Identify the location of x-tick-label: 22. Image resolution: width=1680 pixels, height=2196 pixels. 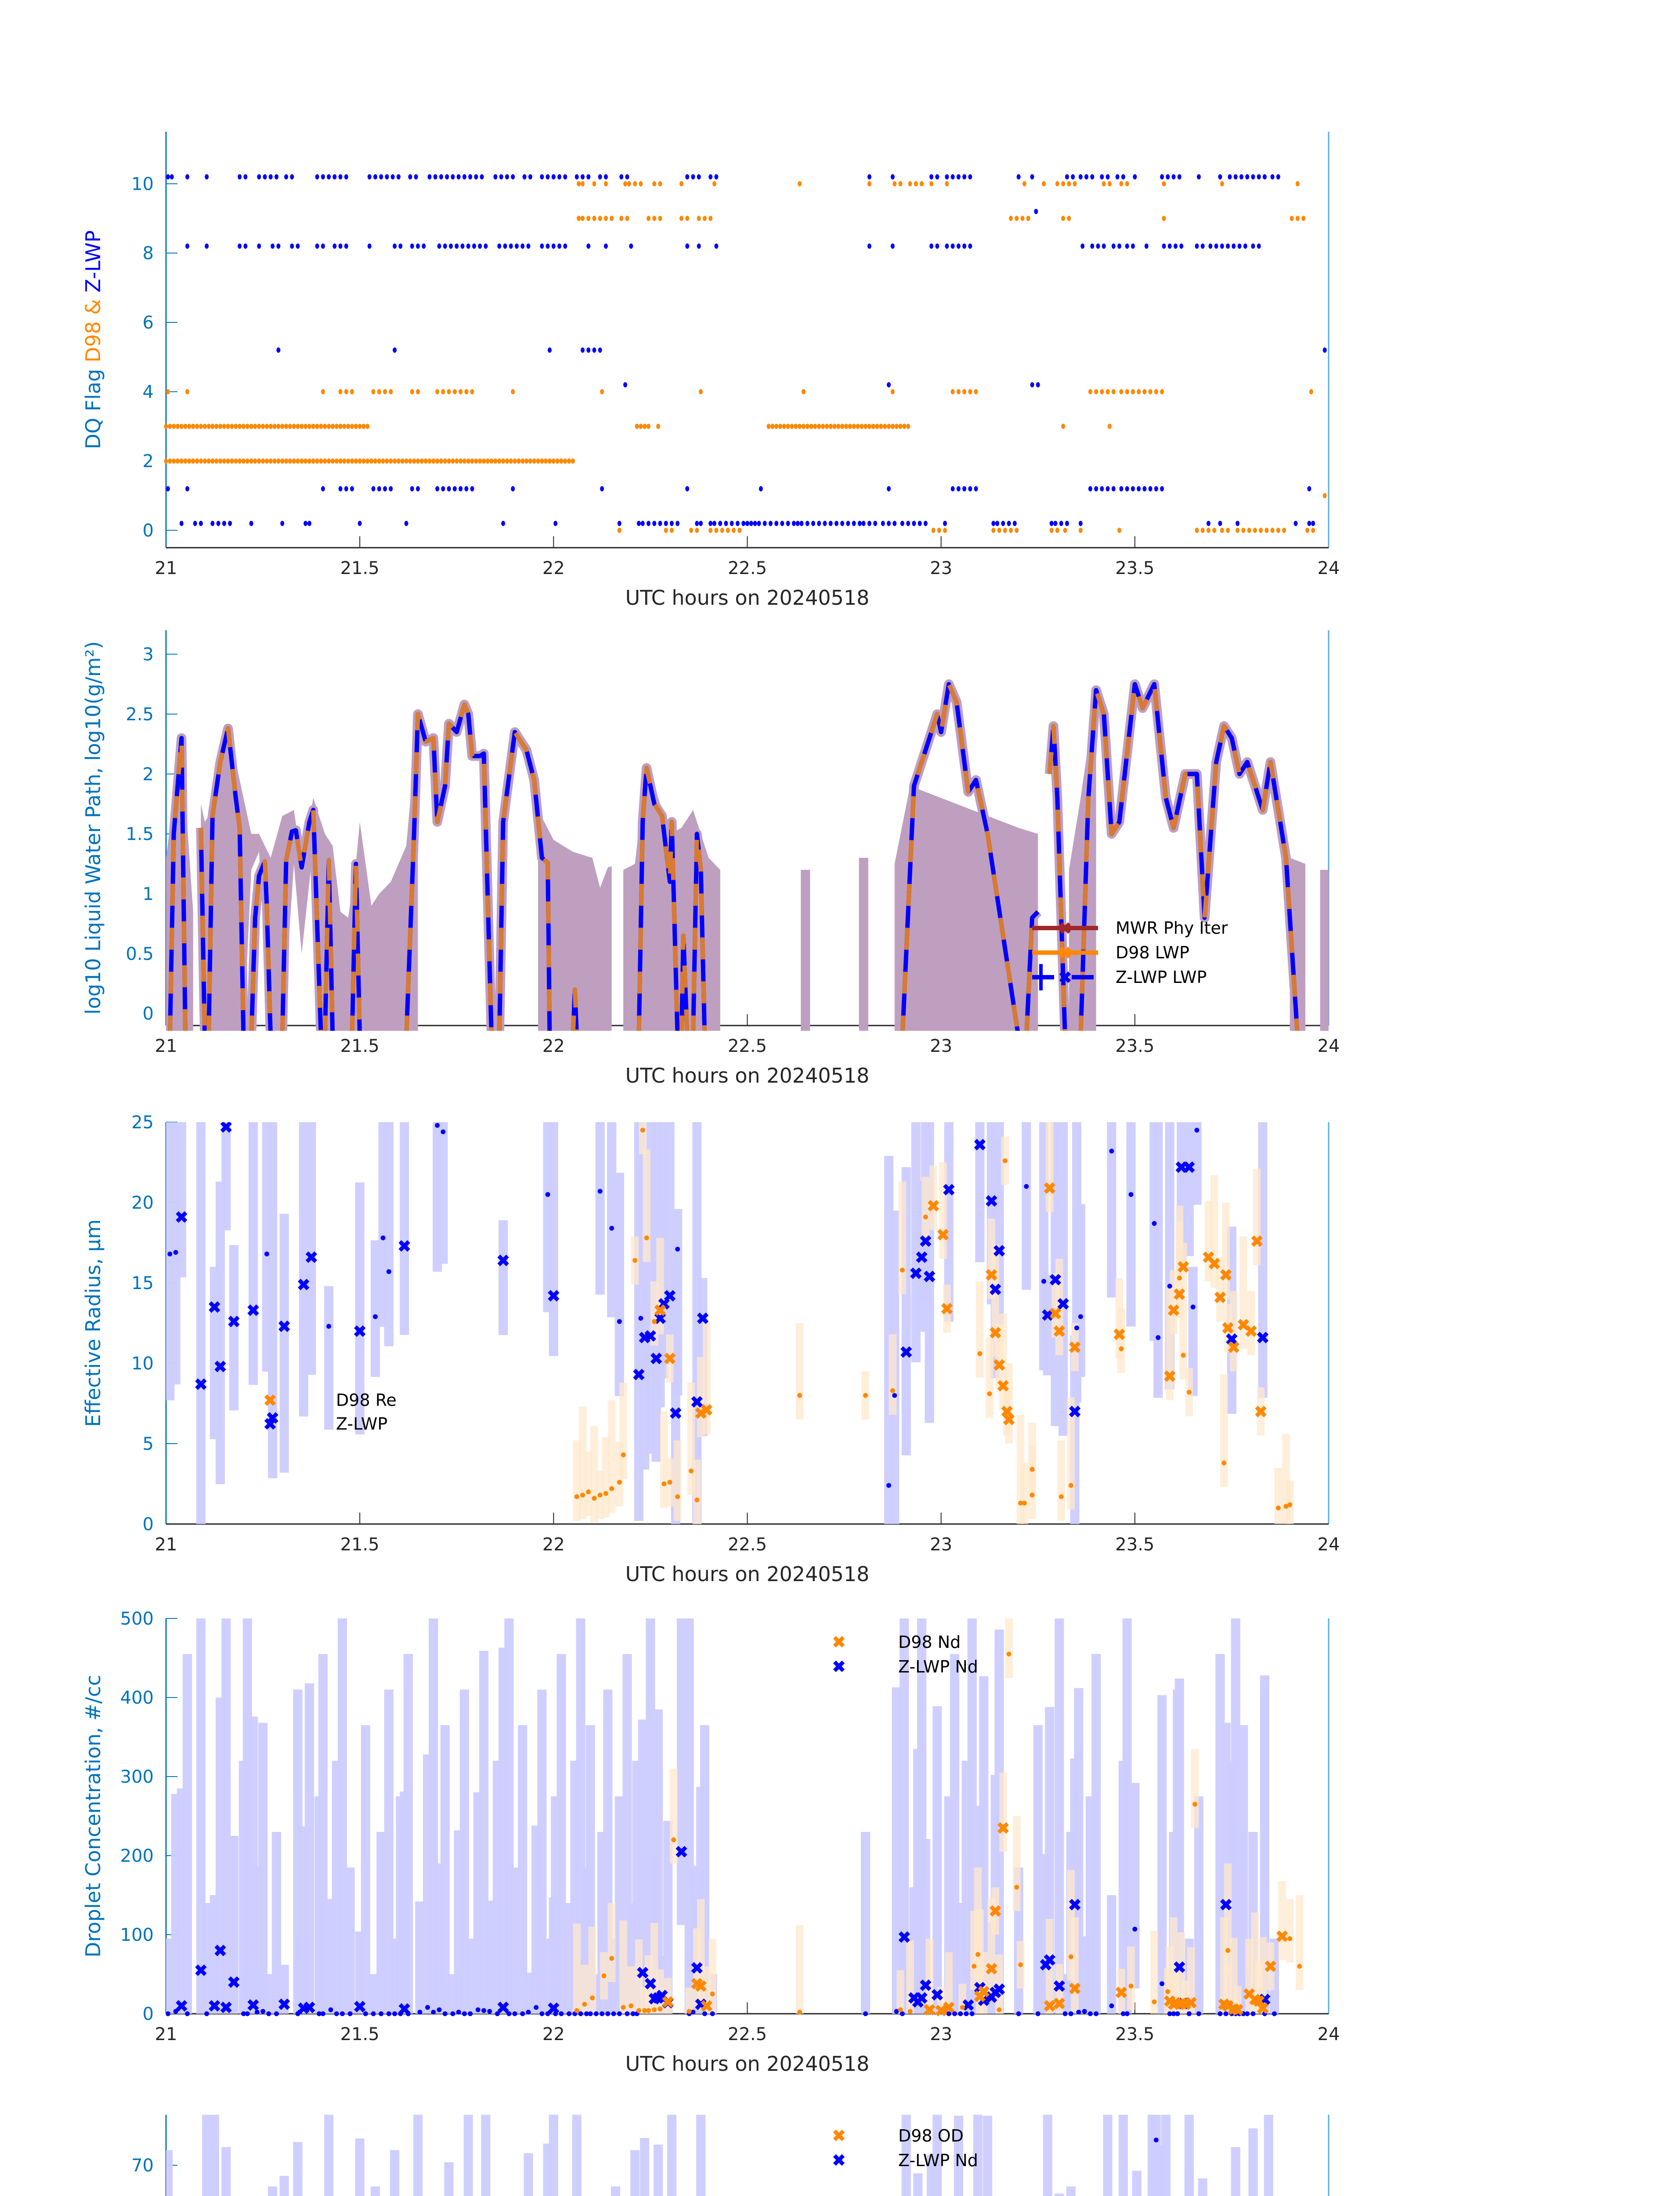
(553, 1046).